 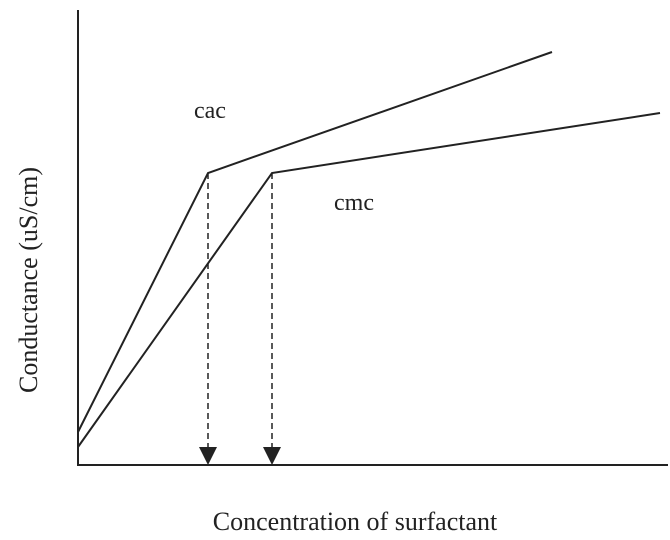 I want to click on annotation: cmc, so click(x=354, y=203).